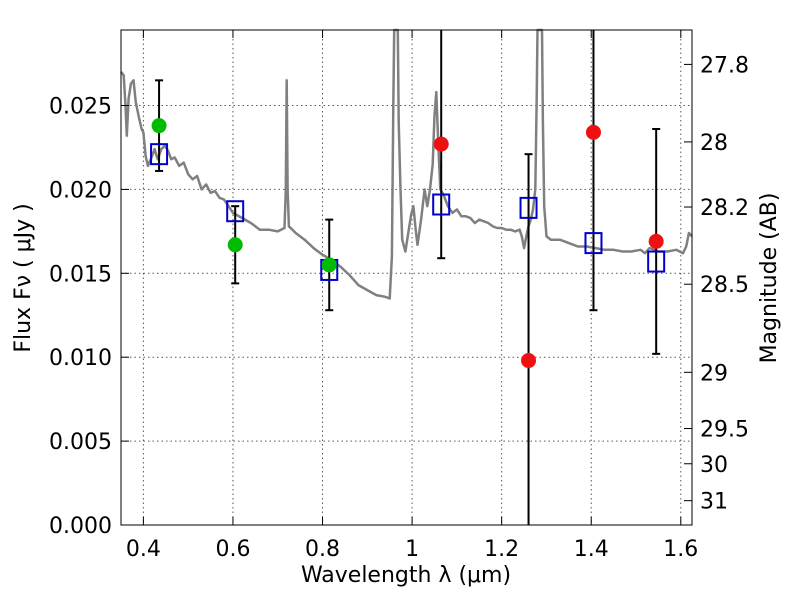 Image resolution: width=800 pixels, height=600 pixels. What do you see at coordinates (80, 358) in the screenshot?
I see `y-tick-label: 0.010` at bounding box center [80, 358].